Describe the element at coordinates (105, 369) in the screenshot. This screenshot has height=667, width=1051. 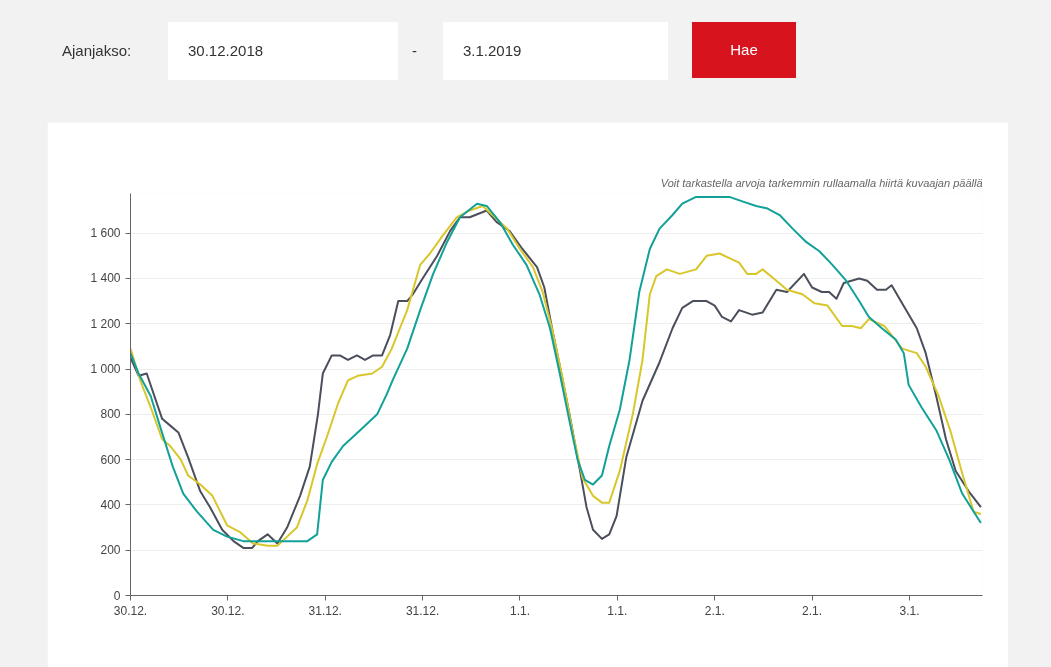
I see `y-tick-label: 1 000` at that location.